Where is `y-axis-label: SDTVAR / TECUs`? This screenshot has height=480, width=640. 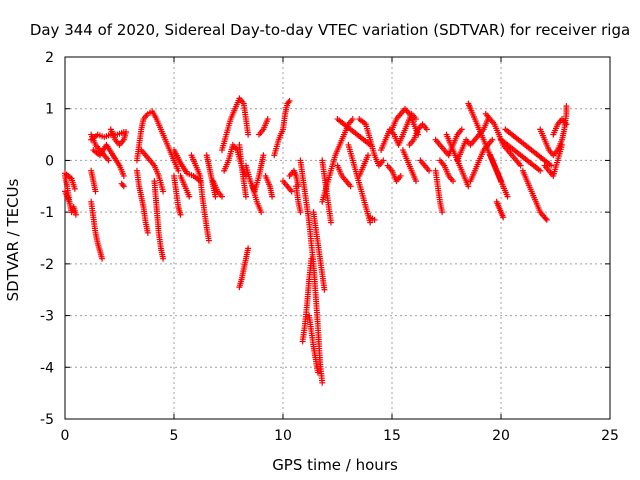 y-axis-label: SDTVAR / TECUs is located at coordinates (13, 239).